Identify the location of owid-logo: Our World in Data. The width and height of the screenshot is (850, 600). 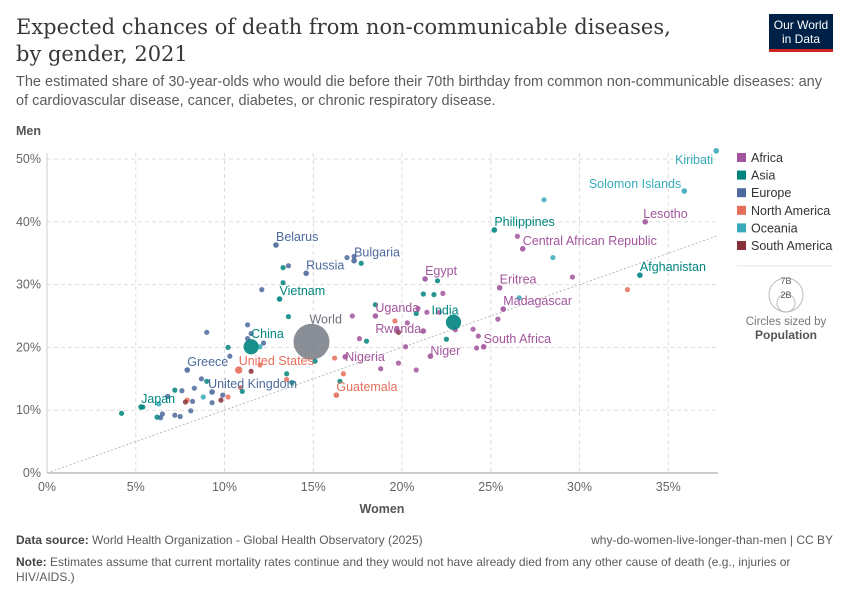
(801, 33).